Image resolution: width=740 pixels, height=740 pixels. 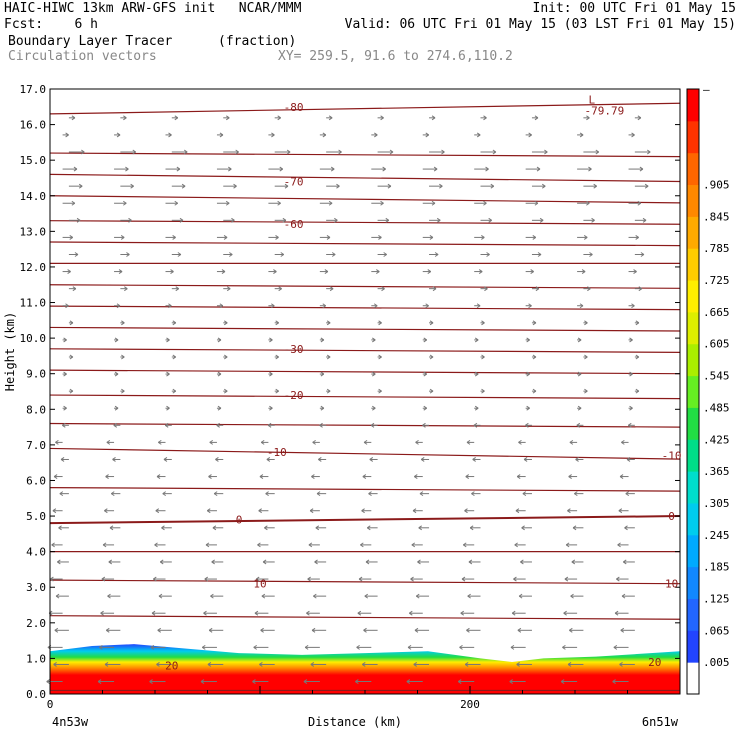 What do you see at coordinates (36, 623) in the screenshot?
I see `y-tick-label: 2.0` at bounding box center [36, 623].